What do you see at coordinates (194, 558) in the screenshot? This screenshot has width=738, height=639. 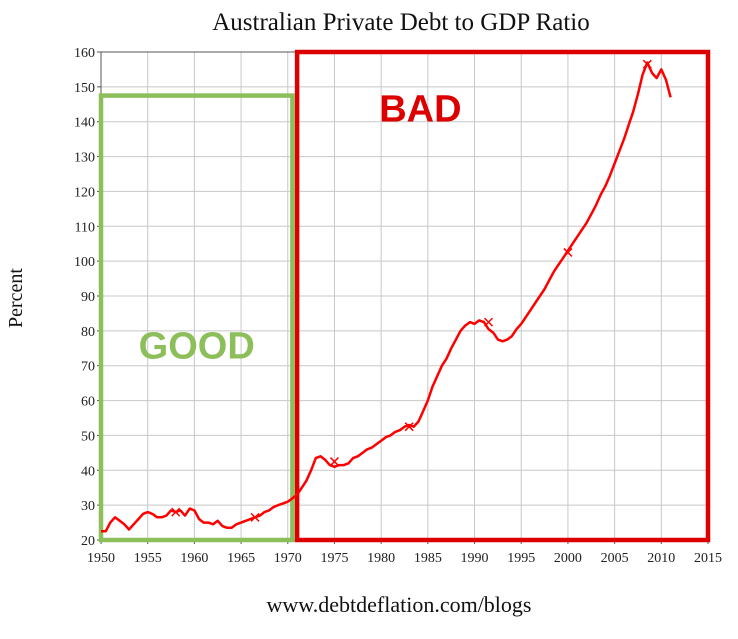 I see `x-tick-label: 1960` at bounding box center [194, 558].